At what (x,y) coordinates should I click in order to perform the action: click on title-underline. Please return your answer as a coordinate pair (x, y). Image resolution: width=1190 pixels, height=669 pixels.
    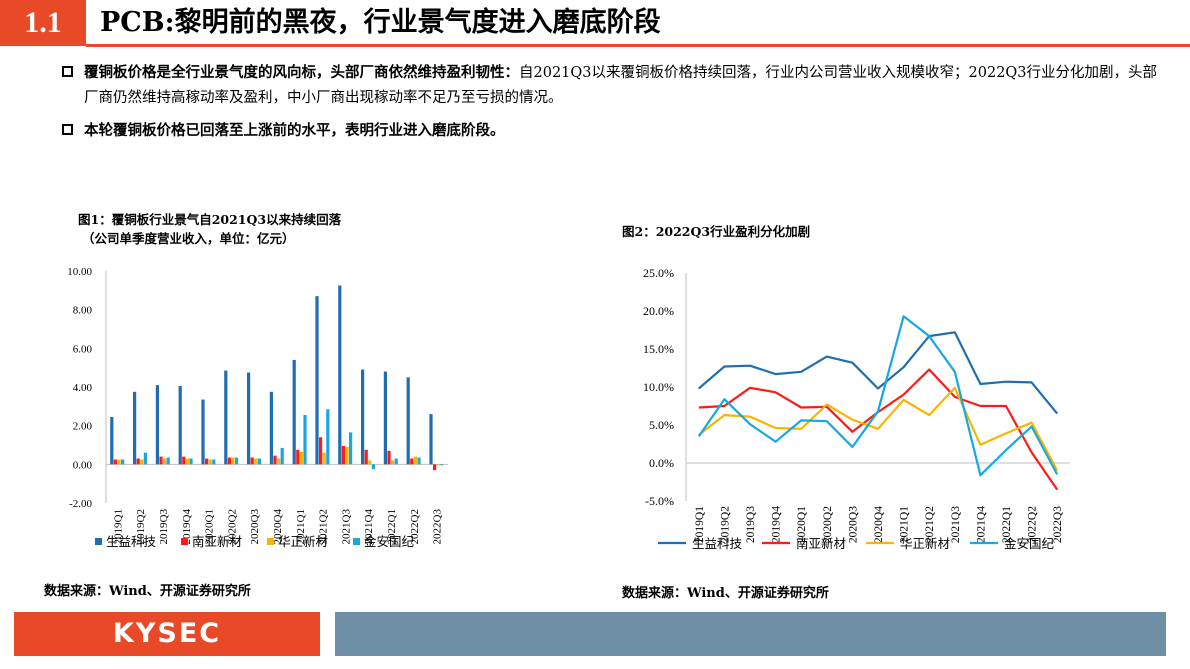
    Looking at the image, I should click on (638, 45).